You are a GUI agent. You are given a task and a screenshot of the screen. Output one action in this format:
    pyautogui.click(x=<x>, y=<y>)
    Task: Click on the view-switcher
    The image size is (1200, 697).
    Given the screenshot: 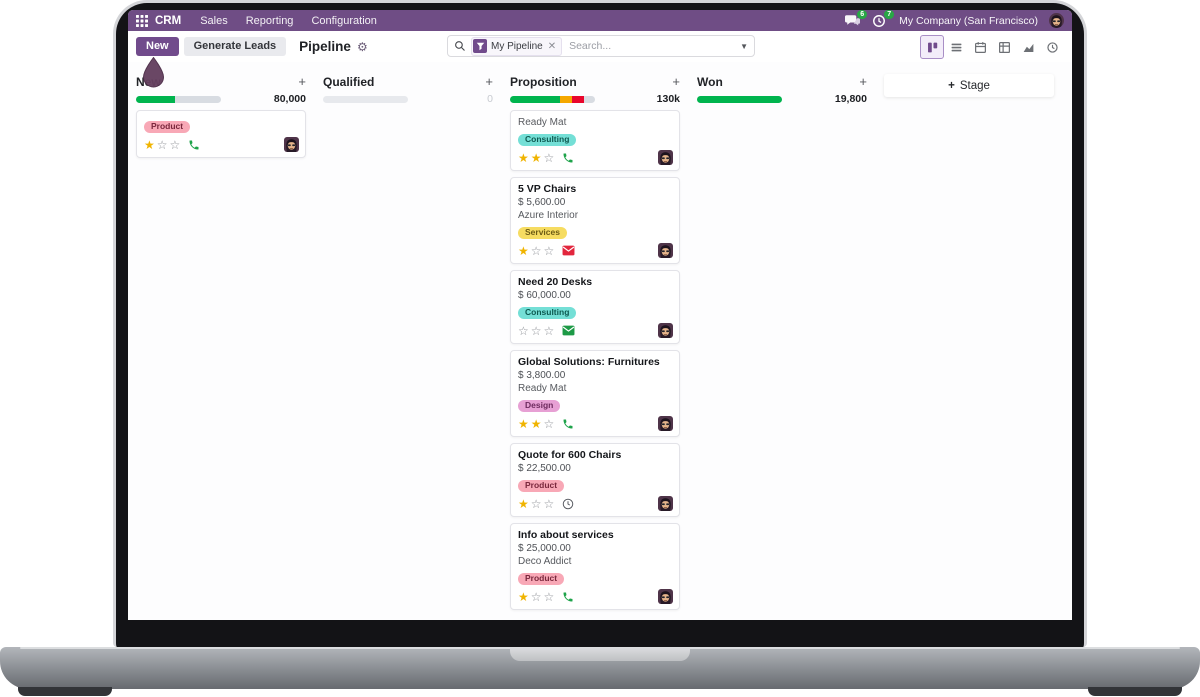 What is the action you would take?
    pyautogui.click(x=992, y=47)
    